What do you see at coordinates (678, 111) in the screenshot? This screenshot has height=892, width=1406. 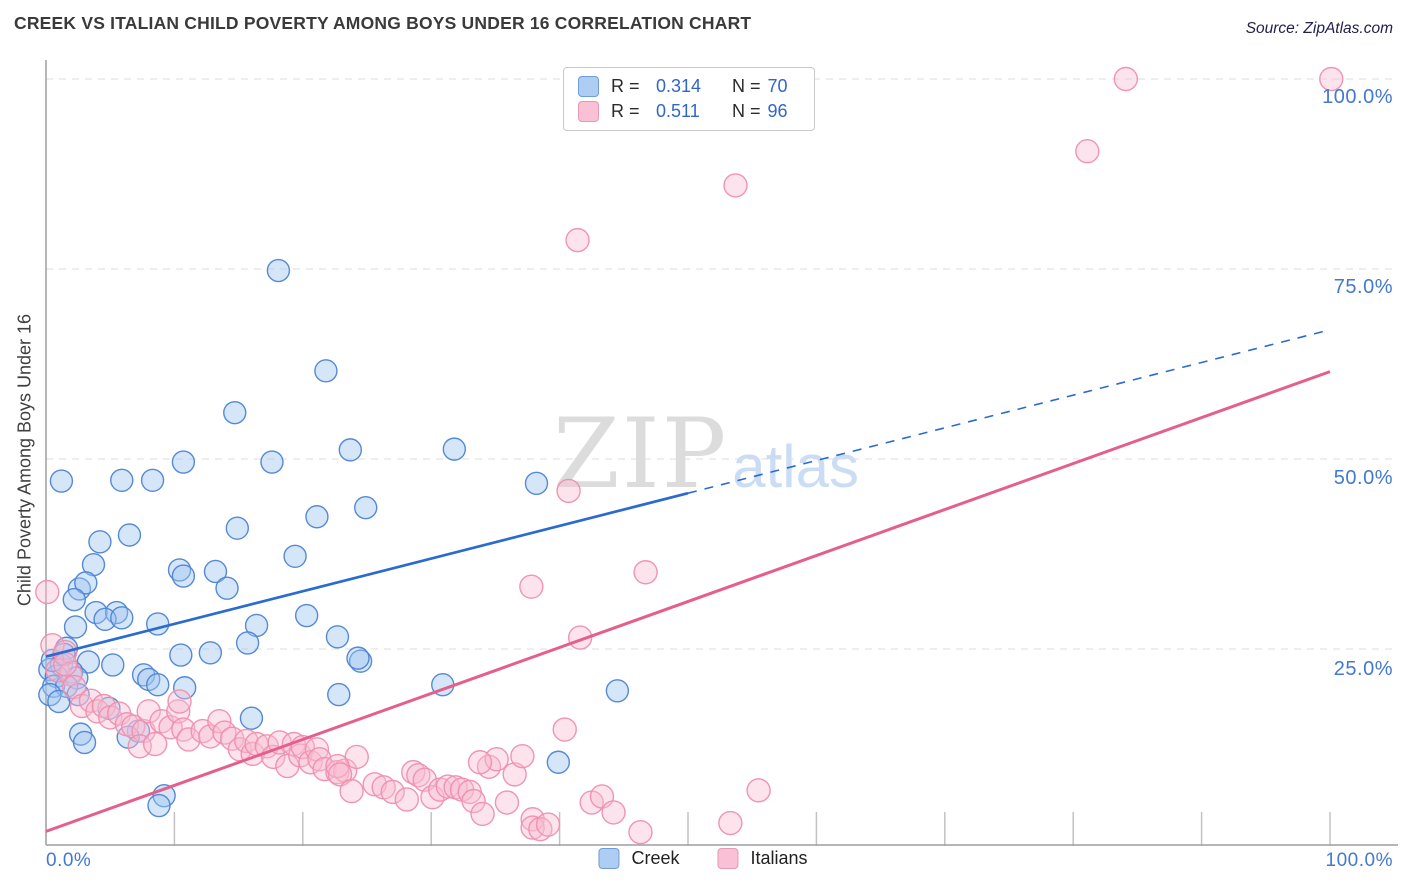 I see `r-value-italians: 0.511` at bounding box center [678, 111].